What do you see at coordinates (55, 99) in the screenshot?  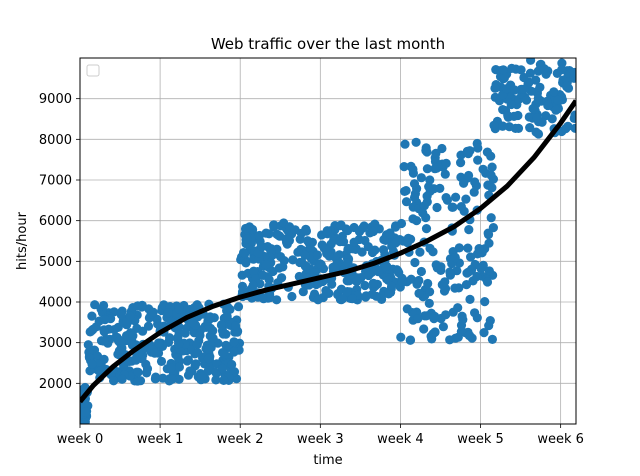 I see `y-tick-label: 9000` at bounding box center [55, 99].